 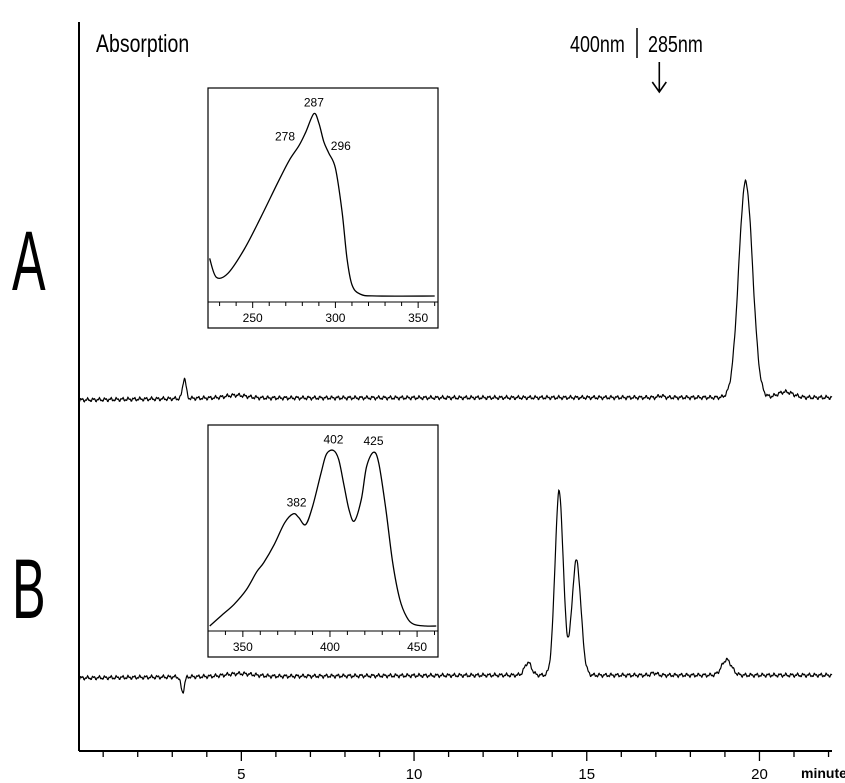 I want to click on inset-b-spectrum-curve, so click(x=323, y=538).